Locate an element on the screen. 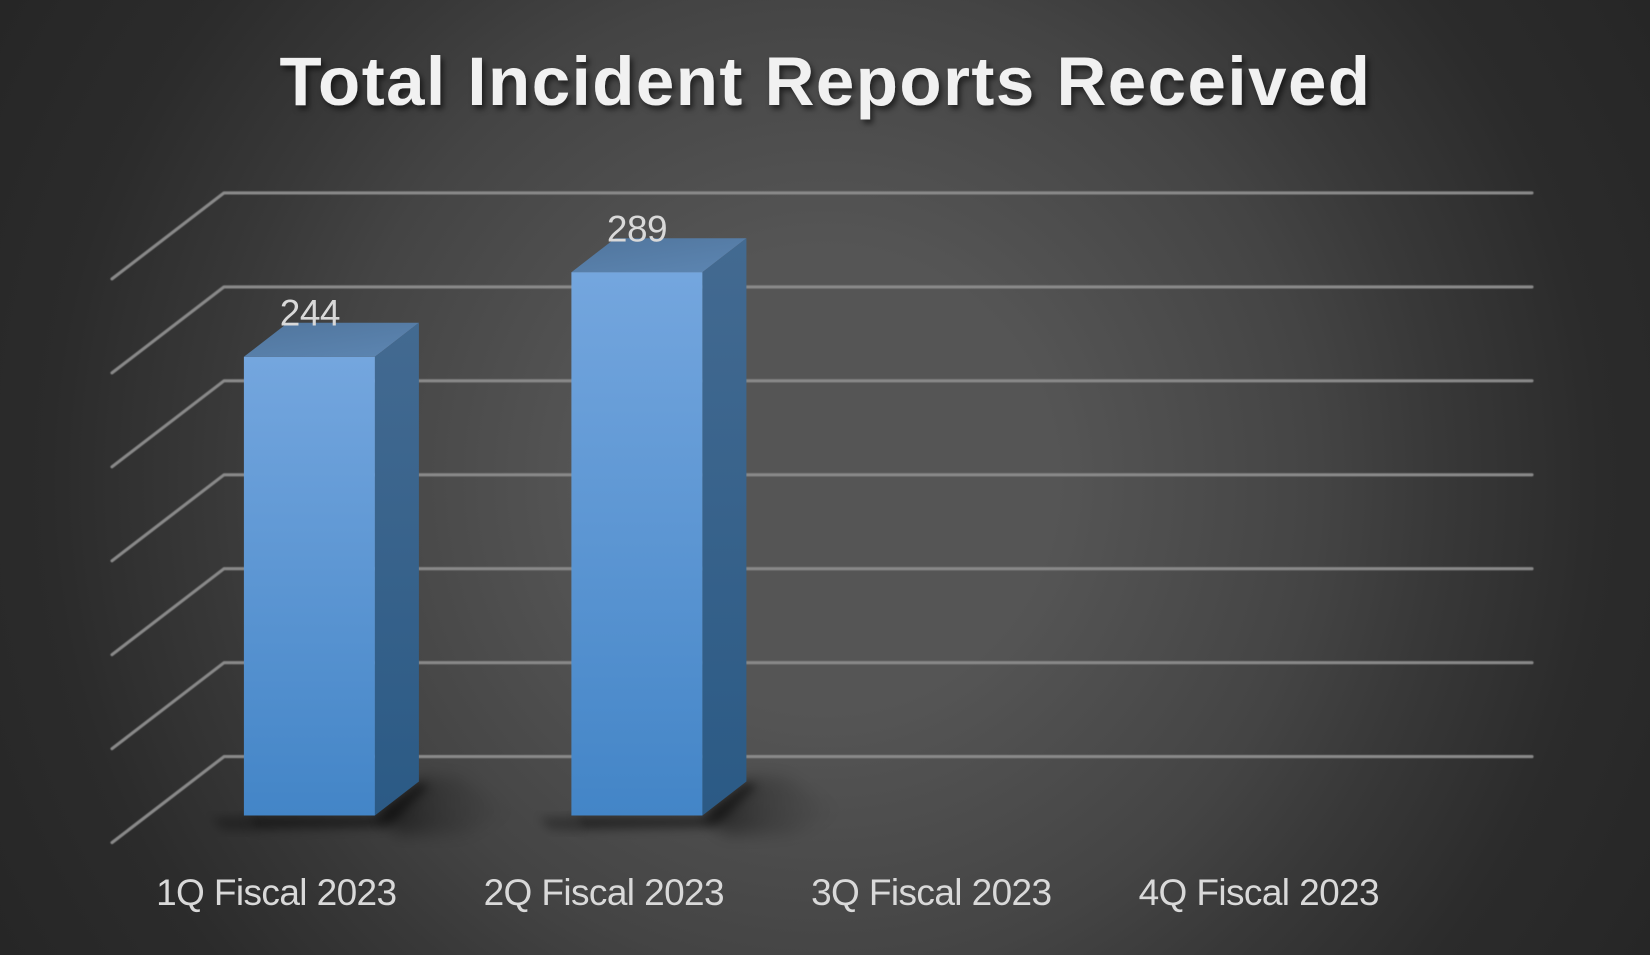  svg-text: 4Q Fiscal 2023 is located at coordinates (1259, 892).